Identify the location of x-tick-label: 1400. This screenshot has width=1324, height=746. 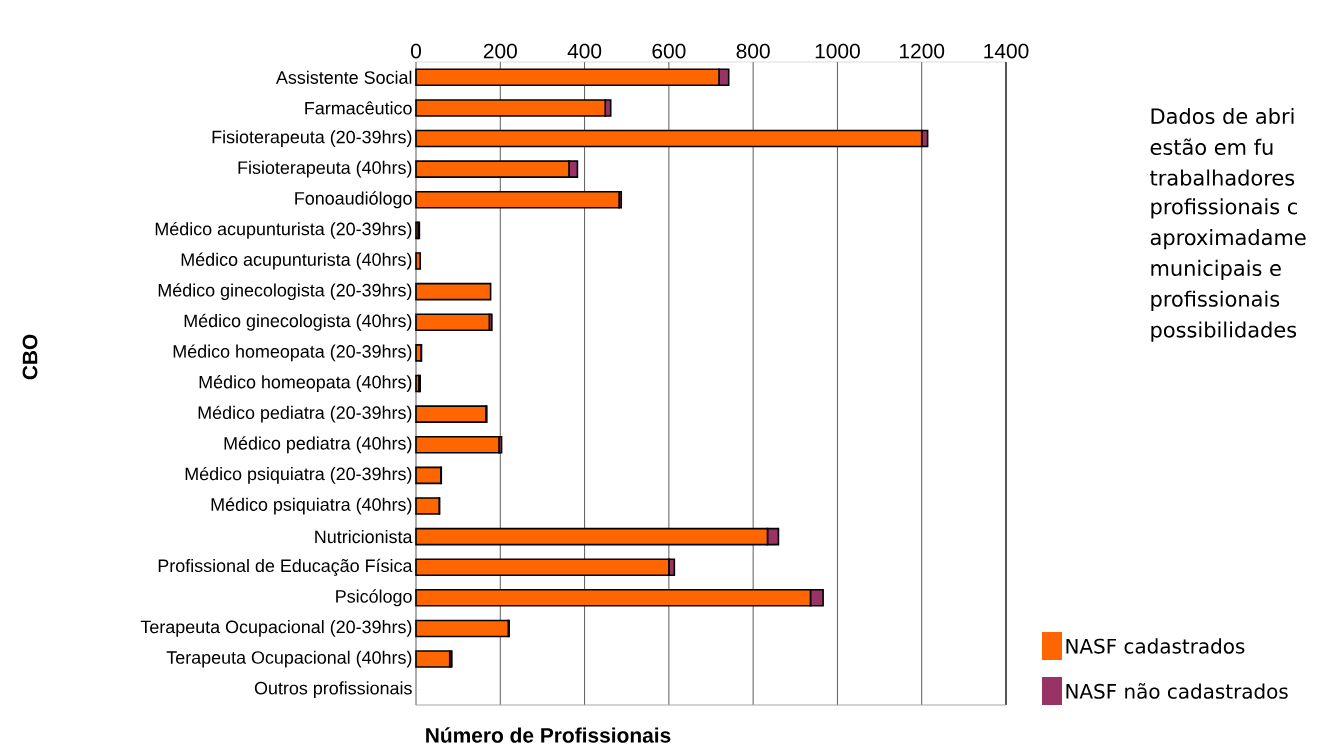
(1006, 51).